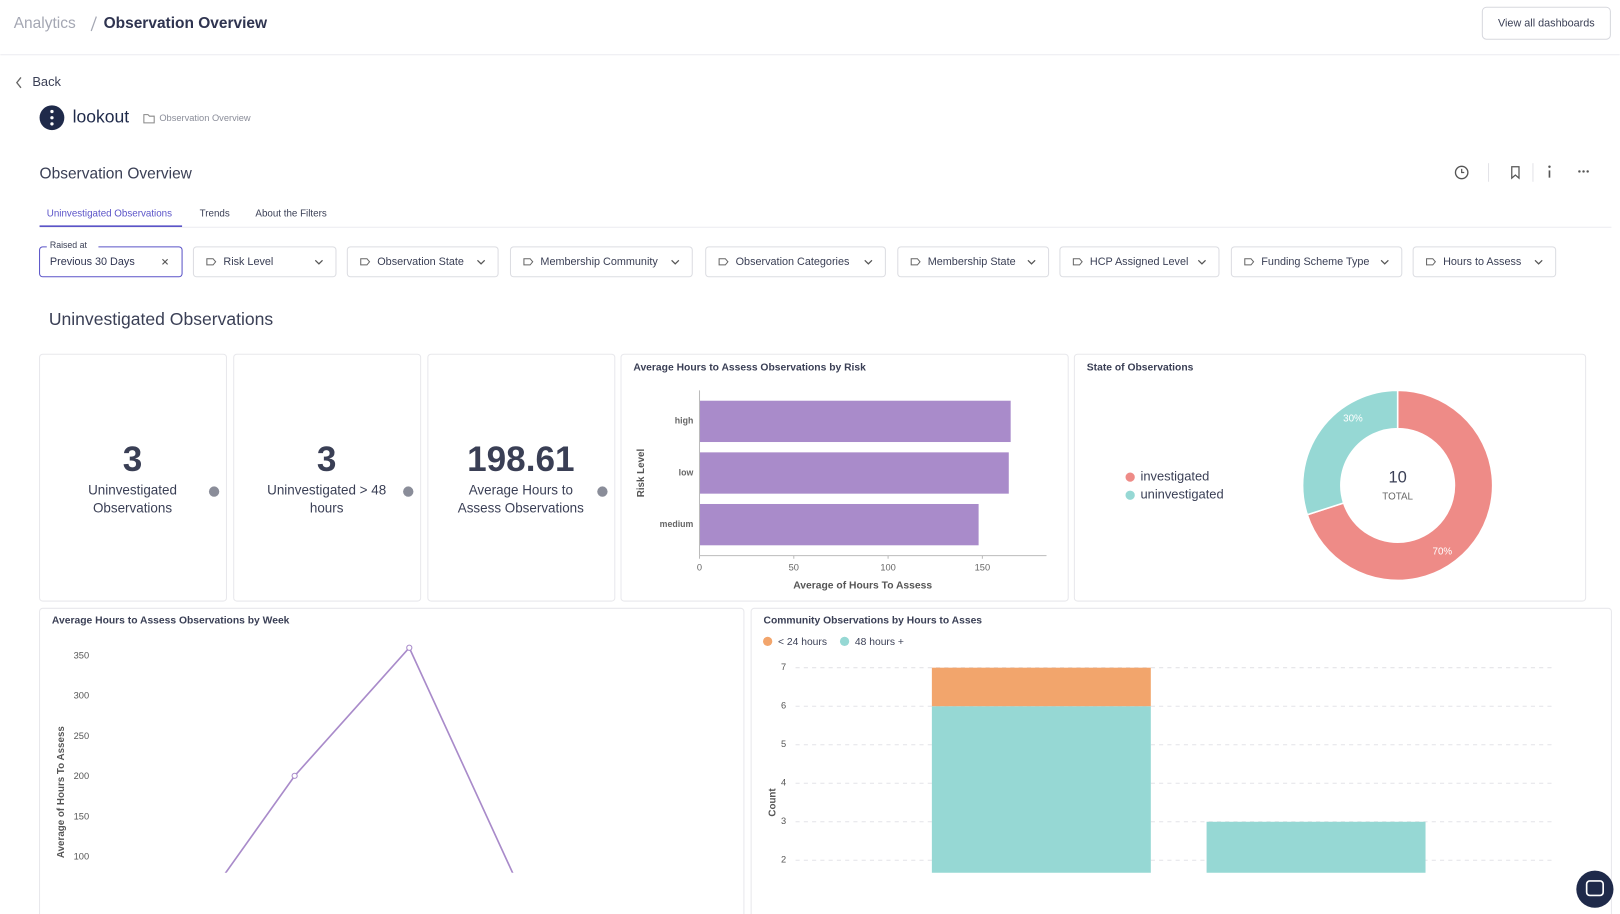  I want to click on line-series, so click(369, 759).